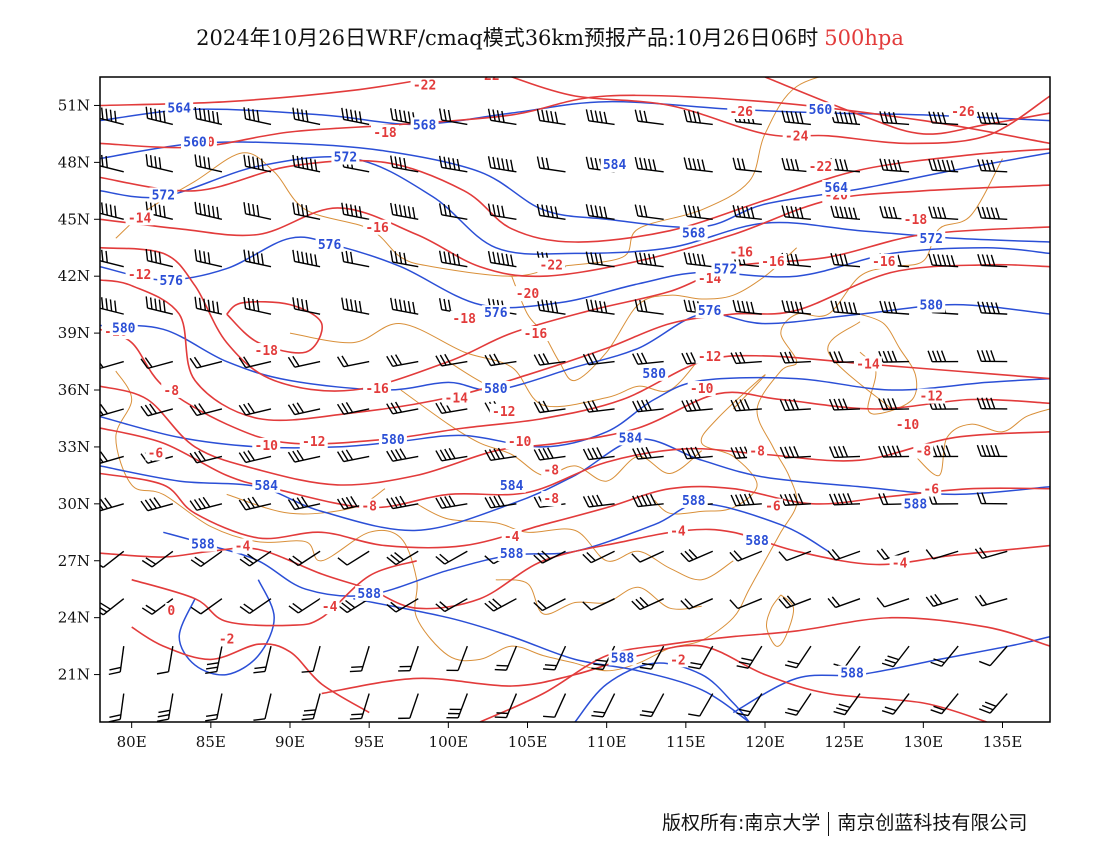 This screenshot has width=1100, height=850. What do you see at coordinates (179, 108) in the screenshot?
I see `height-label: 564` at bounding box center [179, 108].